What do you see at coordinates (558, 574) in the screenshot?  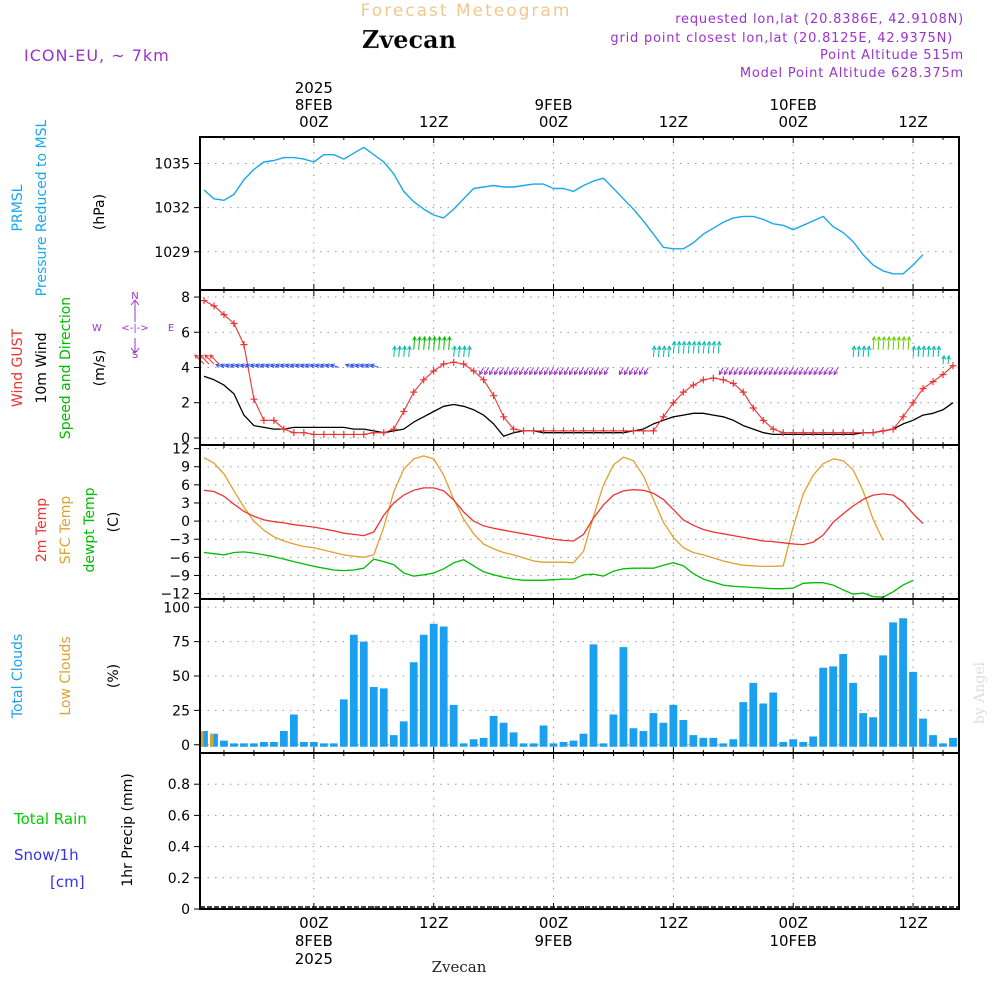 I see `dewpt-line` at bounding box center [558, 574].